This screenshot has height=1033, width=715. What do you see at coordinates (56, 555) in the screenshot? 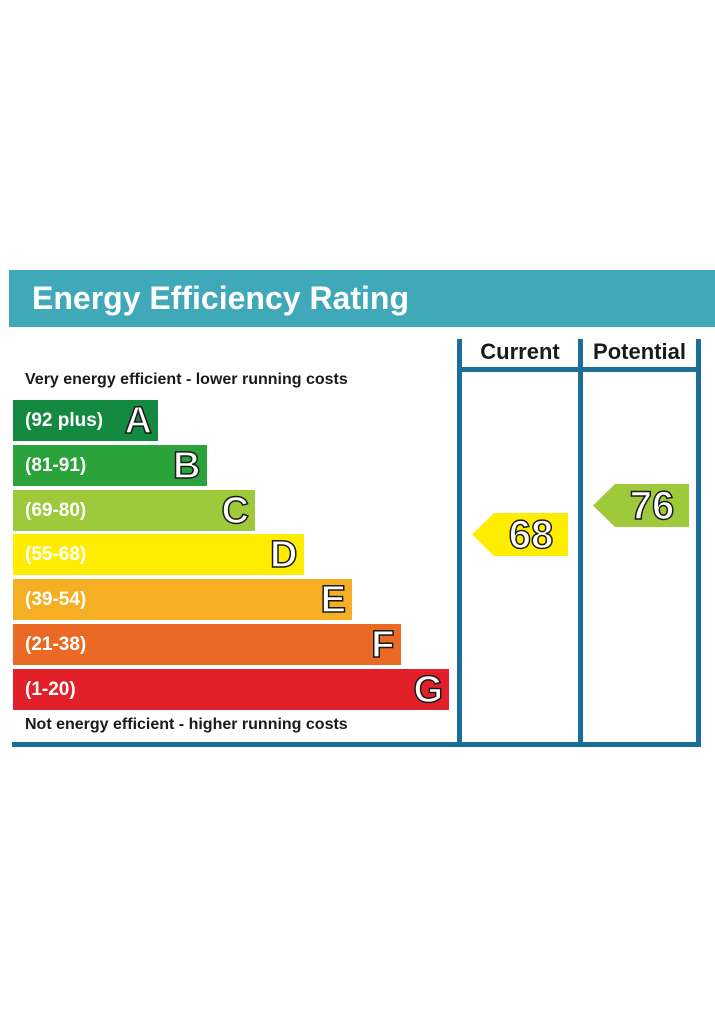
I see `band-range-label: (55-68)` at bounding box center [56, 555].